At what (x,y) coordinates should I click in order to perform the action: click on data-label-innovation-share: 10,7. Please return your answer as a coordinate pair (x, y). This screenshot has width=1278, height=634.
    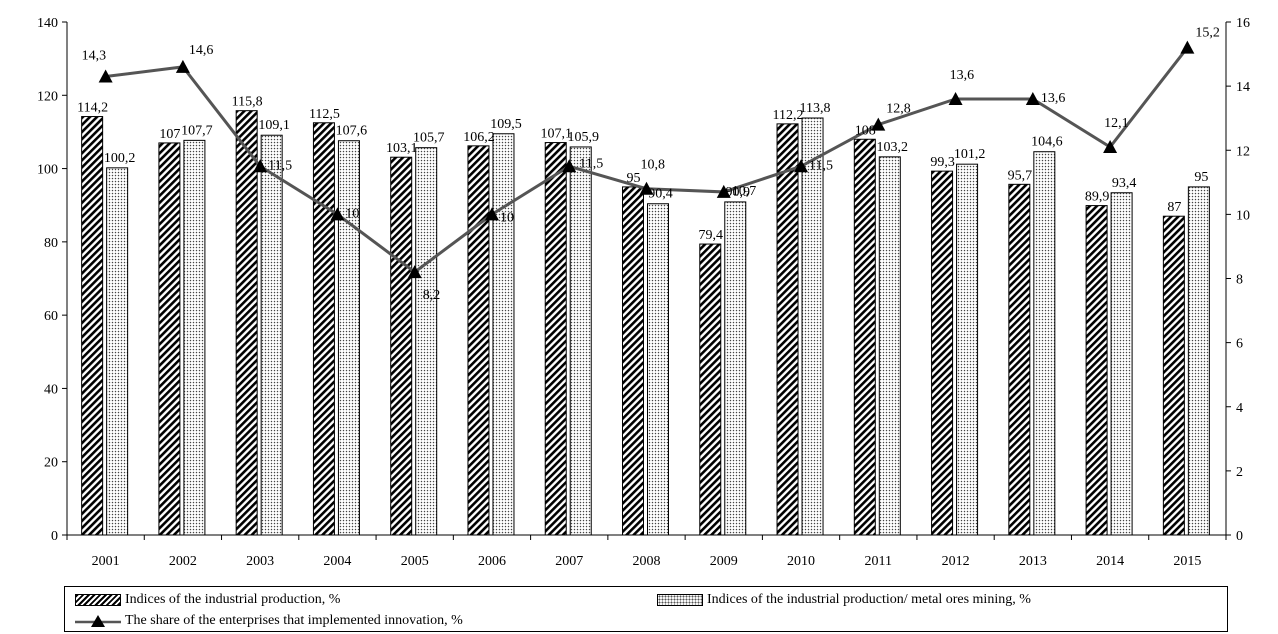
    Looking at the image, I should click on (744, 191).